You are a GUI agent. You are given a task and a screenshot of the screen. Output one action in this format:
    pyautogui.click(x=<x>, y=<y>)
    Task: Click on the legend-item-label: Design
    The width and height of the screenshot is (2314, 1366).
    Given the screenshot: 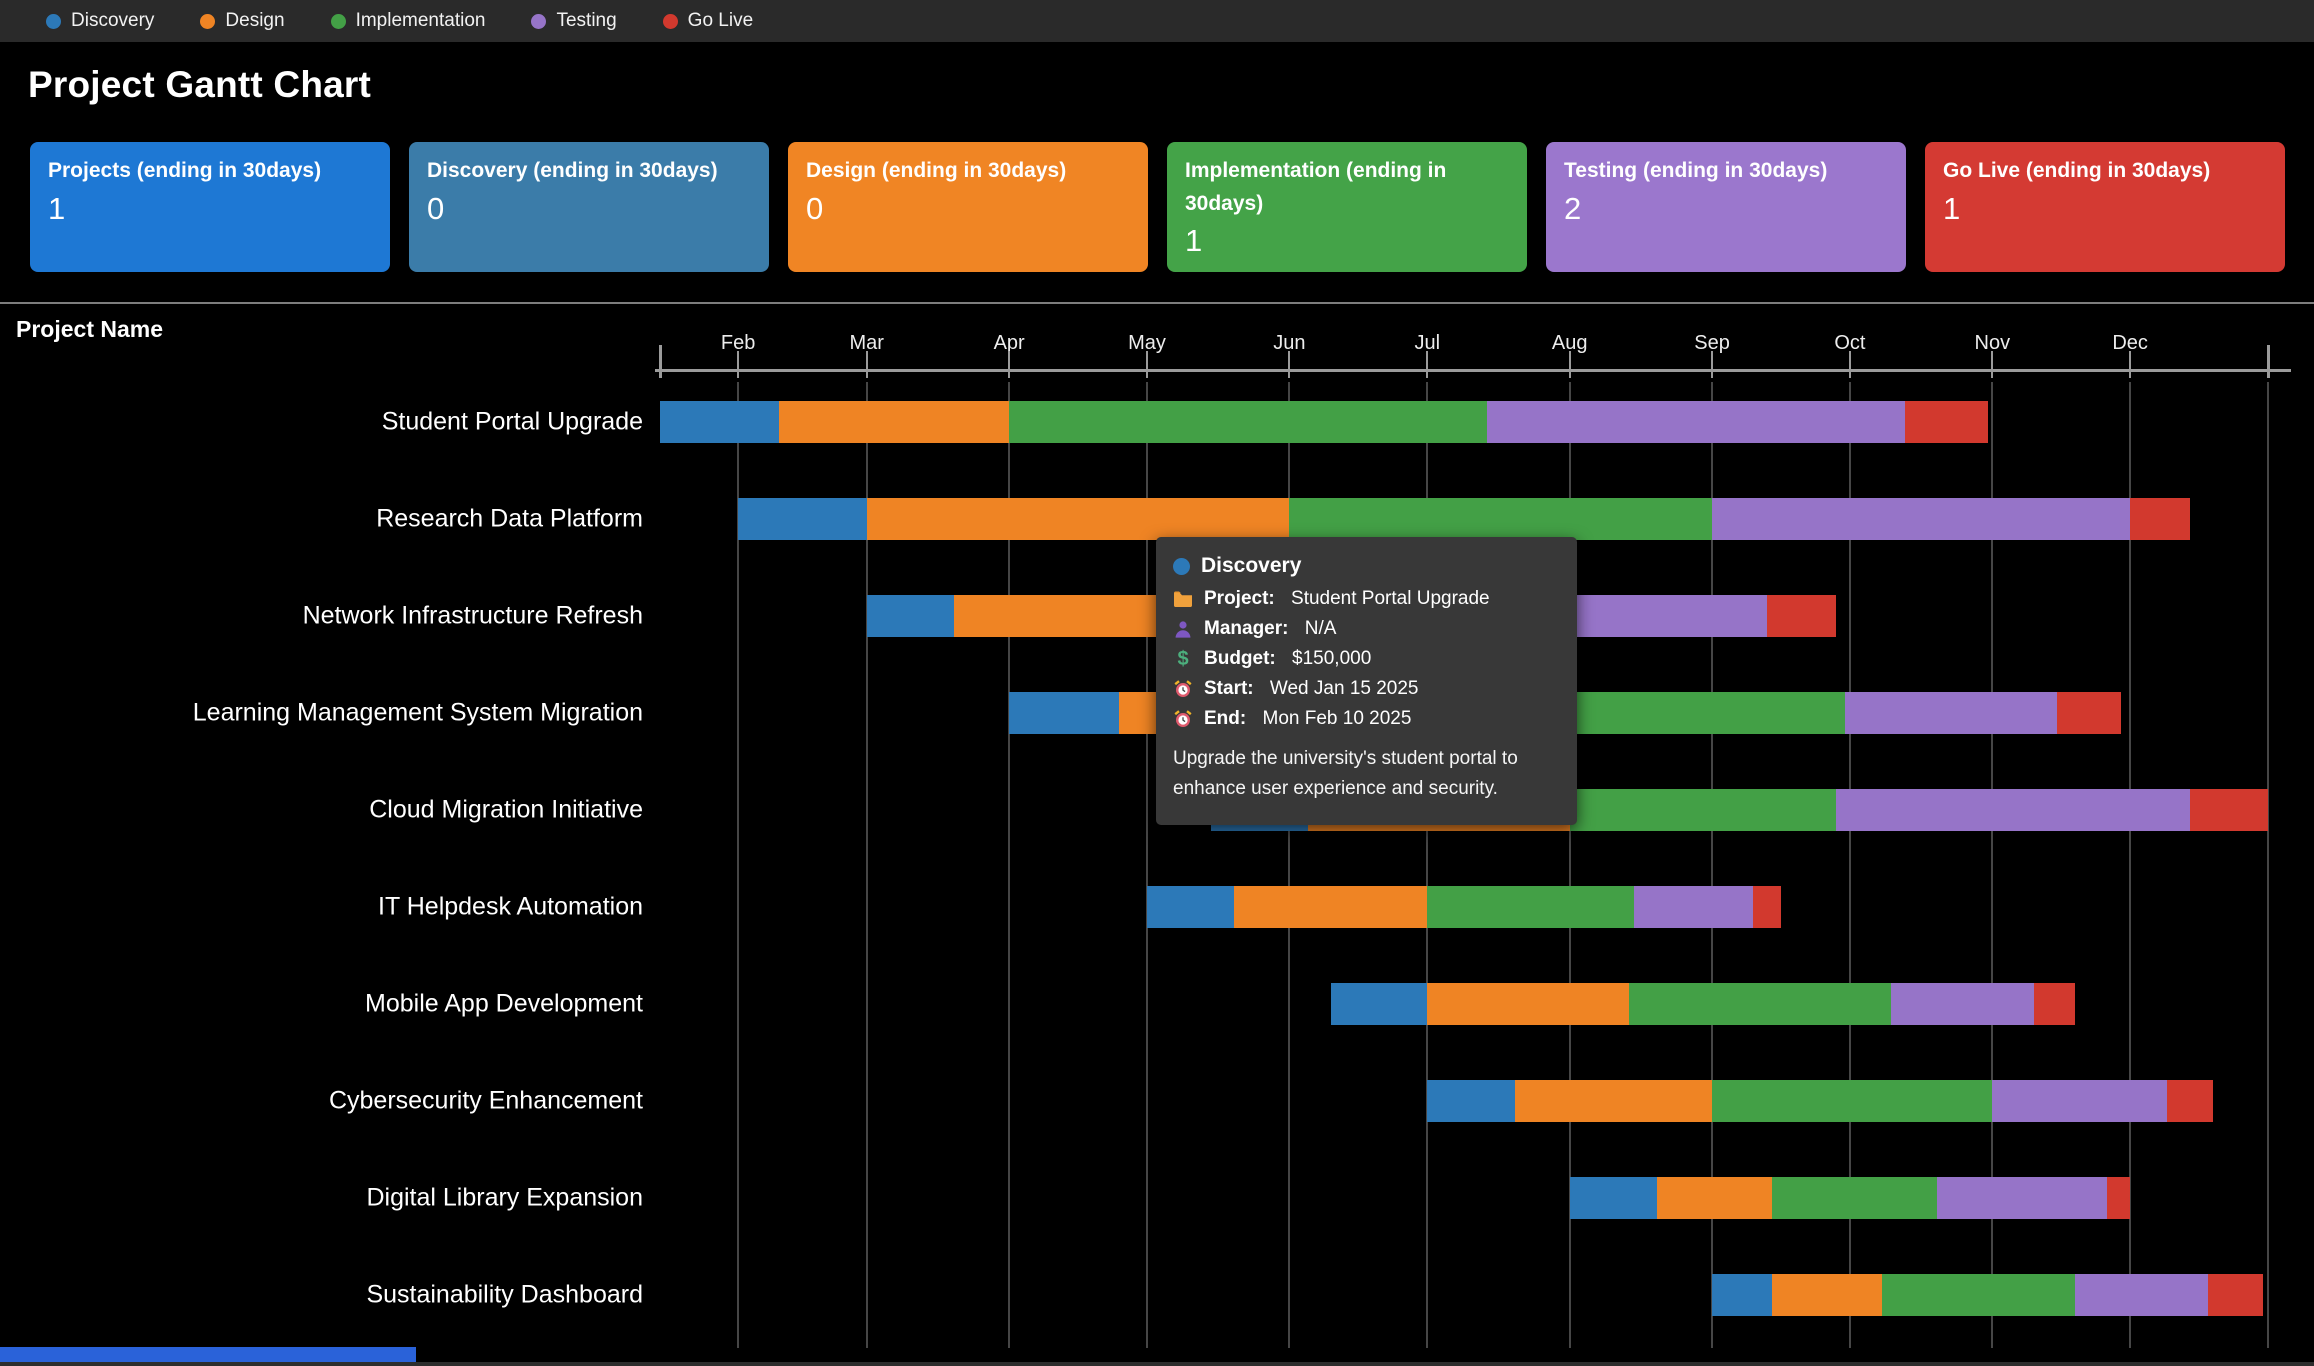 What is the action you would take?
    pyautogui.click(x=255, y=20)
    